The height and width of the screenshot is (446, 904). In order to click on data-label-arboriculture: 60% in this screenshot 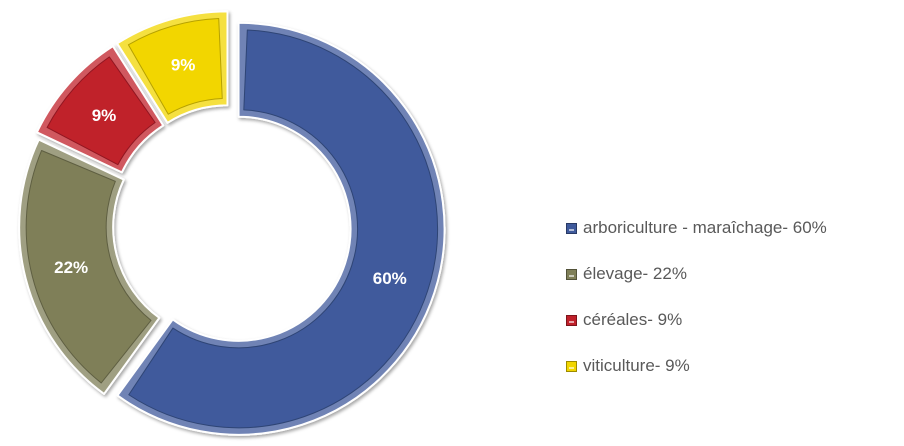, I will do `click(390, 278)`.